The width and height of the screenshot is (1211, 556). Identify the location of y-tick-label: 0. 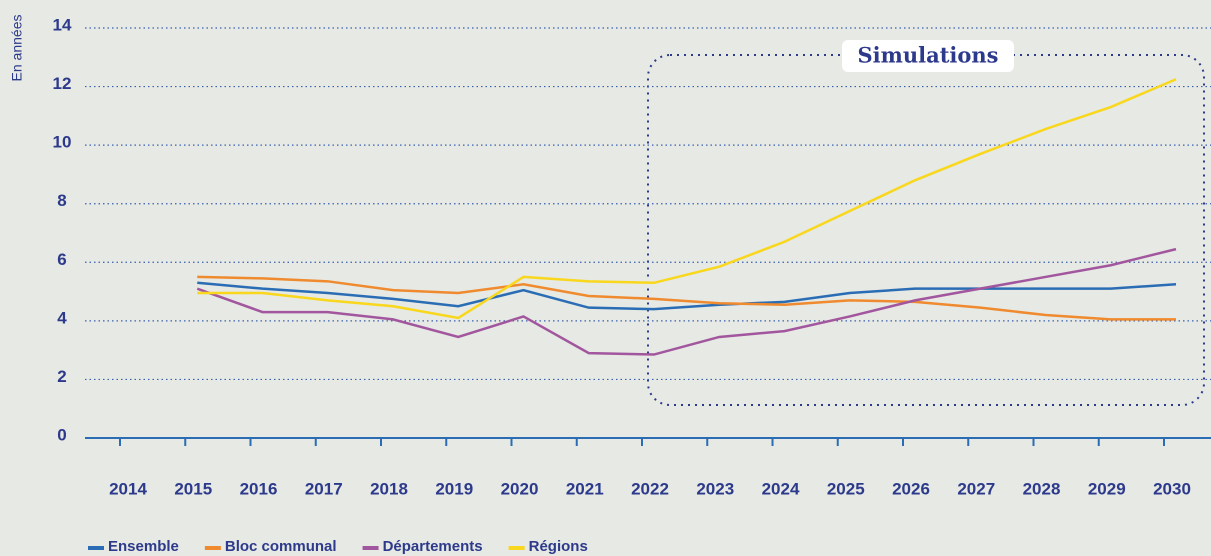
(61, 434).